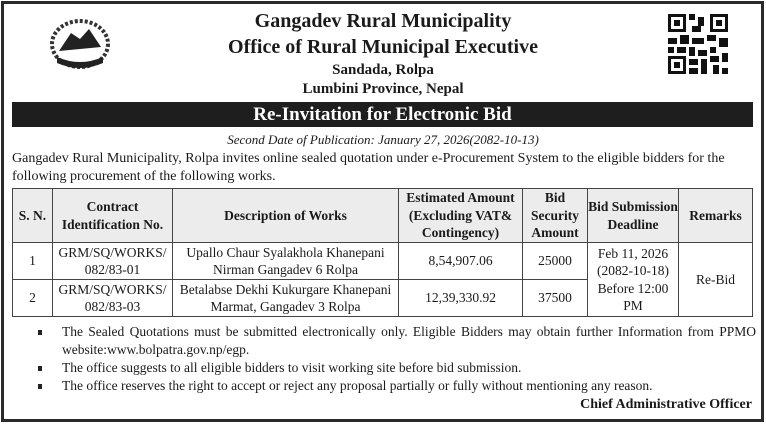 The height and width of the screenshot is (424, 766). What do you see at coordinates (715, 279) in the screenshot?
I see `remarks-cell: Re-Bid` at bounding box center [715, 279].